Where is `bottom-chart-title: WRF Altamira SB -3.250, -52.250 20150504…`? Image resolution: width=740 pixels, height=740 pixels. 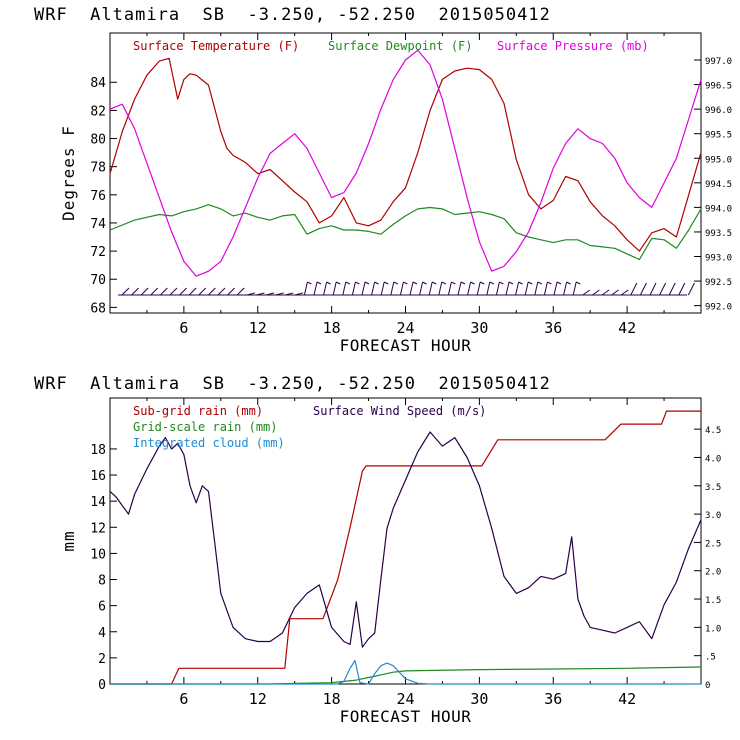 bottom-chart-title: WRF Altamira SB -3.250, -52.250 20150504… is located at coordinates (292, 384).